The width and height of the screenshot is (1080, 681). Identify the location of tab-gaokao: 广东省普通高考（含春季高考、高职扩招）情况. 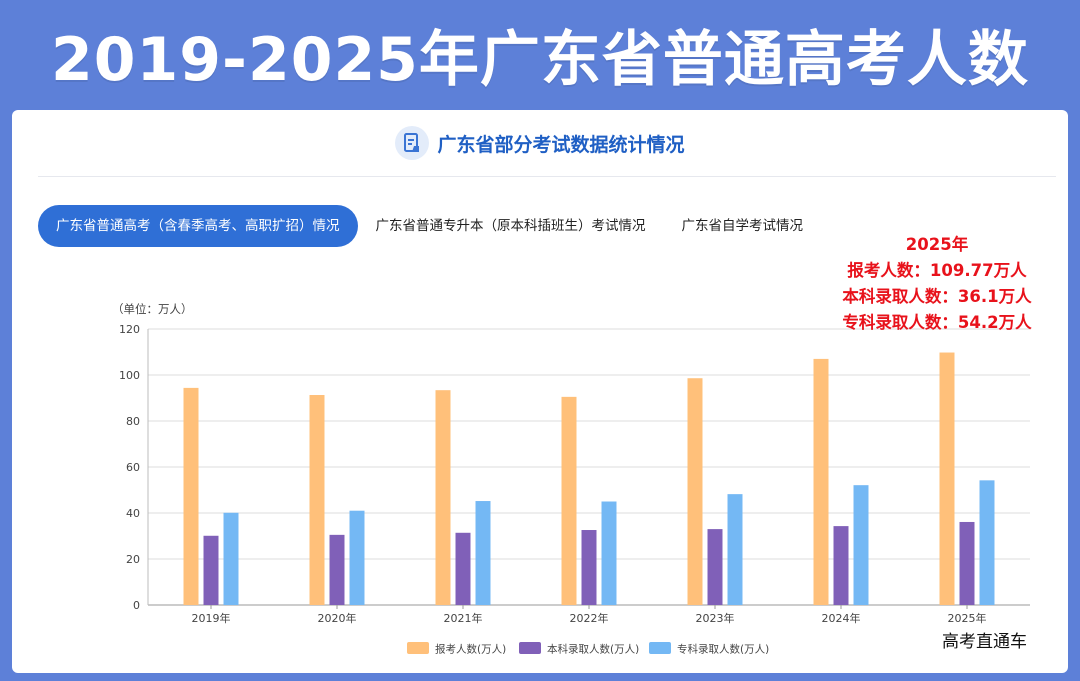
(198, 226).